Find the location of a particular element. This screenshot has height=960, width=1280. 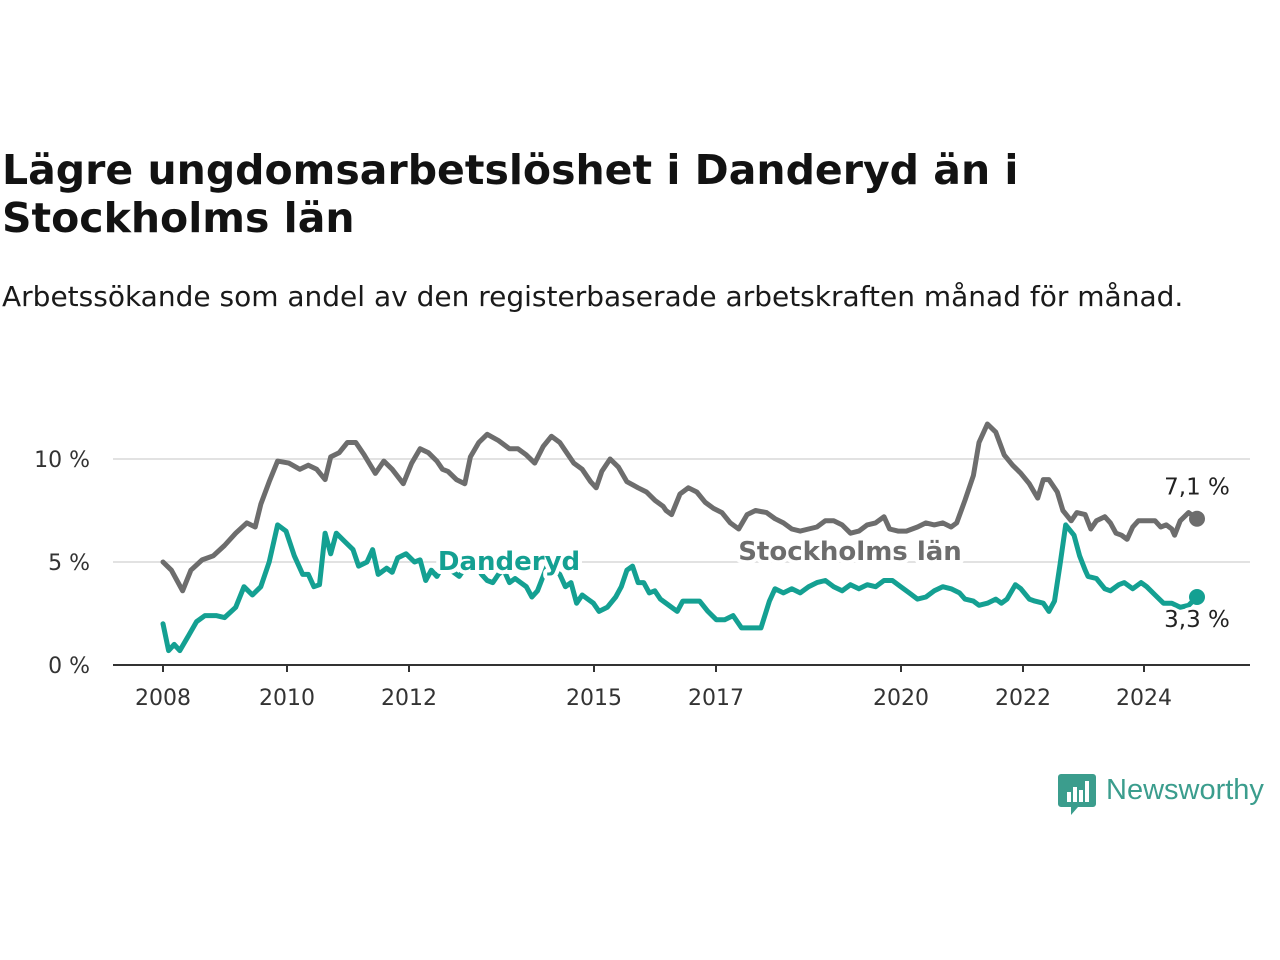

x-tick-label: 2022 is located at coordinates (1023, 698).